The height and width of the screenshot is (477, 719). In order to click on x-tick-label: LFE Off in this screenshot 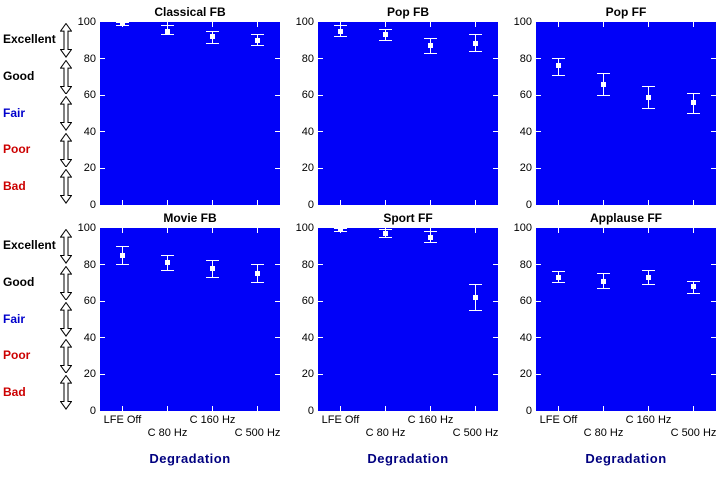, I will do `click(558, 420)`.